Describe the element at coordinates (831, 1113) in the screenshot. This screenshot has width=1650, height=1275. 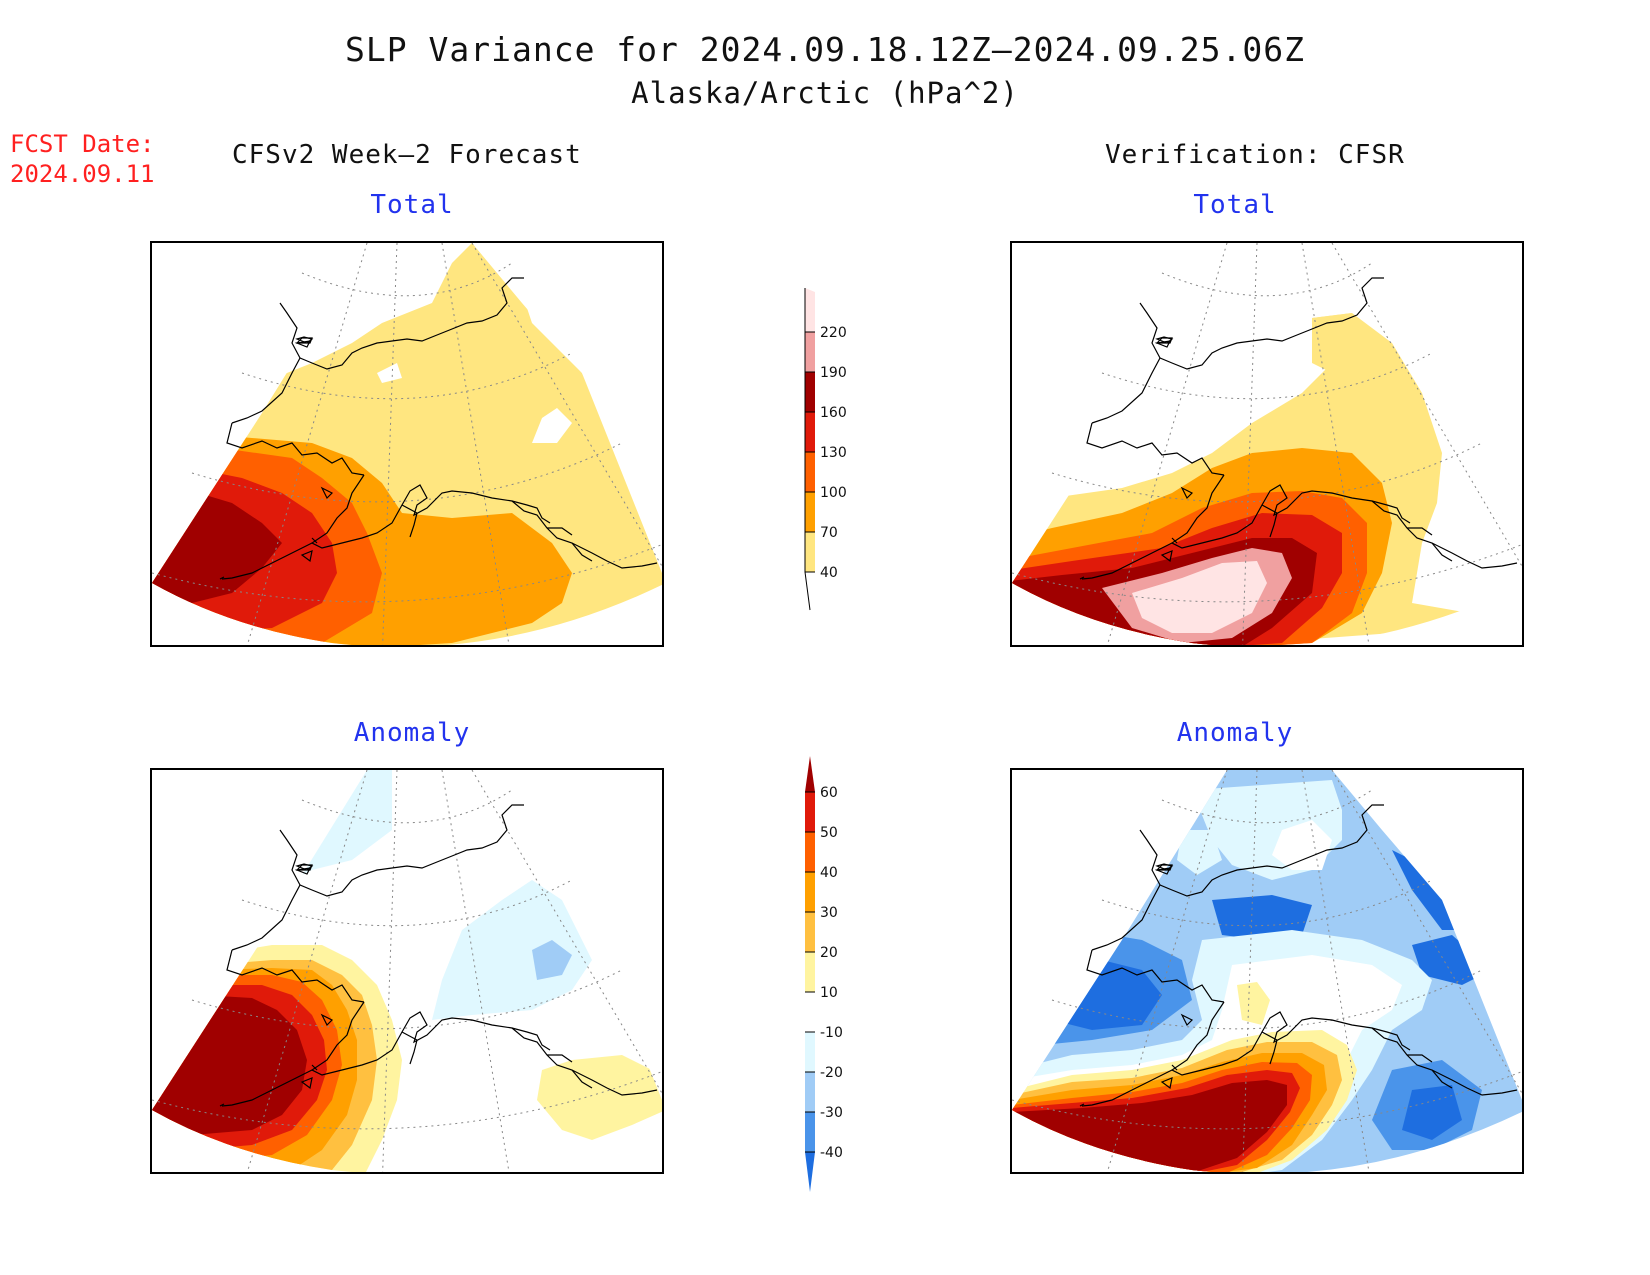
I see `tick-label: -30` at that location.